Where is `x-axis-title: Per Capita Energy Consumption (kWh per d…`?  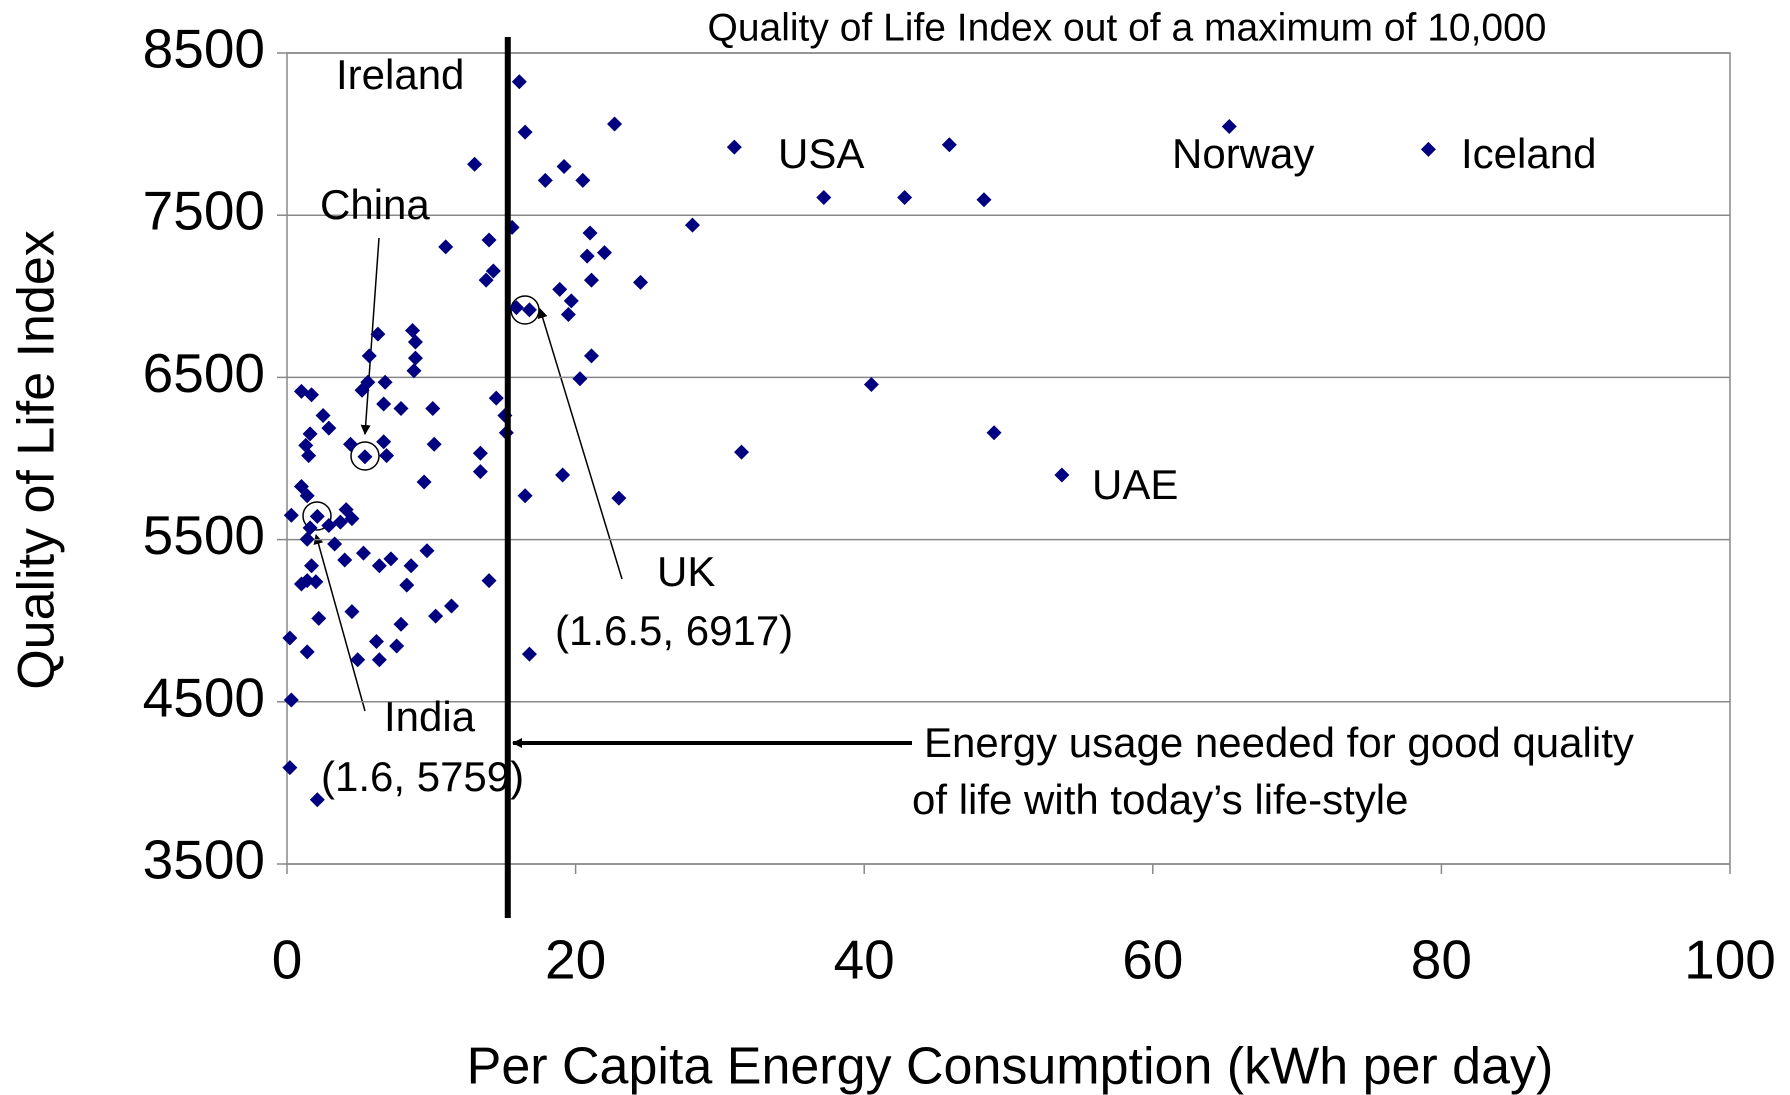
x-axis-title: Per Capita Energy Consumption (kWh per d… is located at coordinates (1010, 1066).